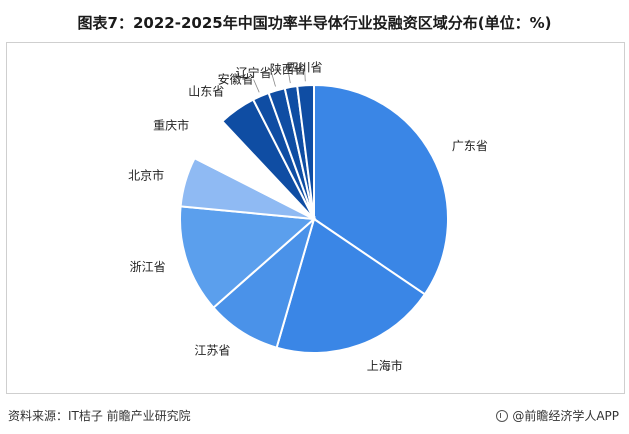  What do you see at coordinates (254, 72) in the screenshot?
I see `pie-label-8: 辽宁省` at bounding box center [254, 72].